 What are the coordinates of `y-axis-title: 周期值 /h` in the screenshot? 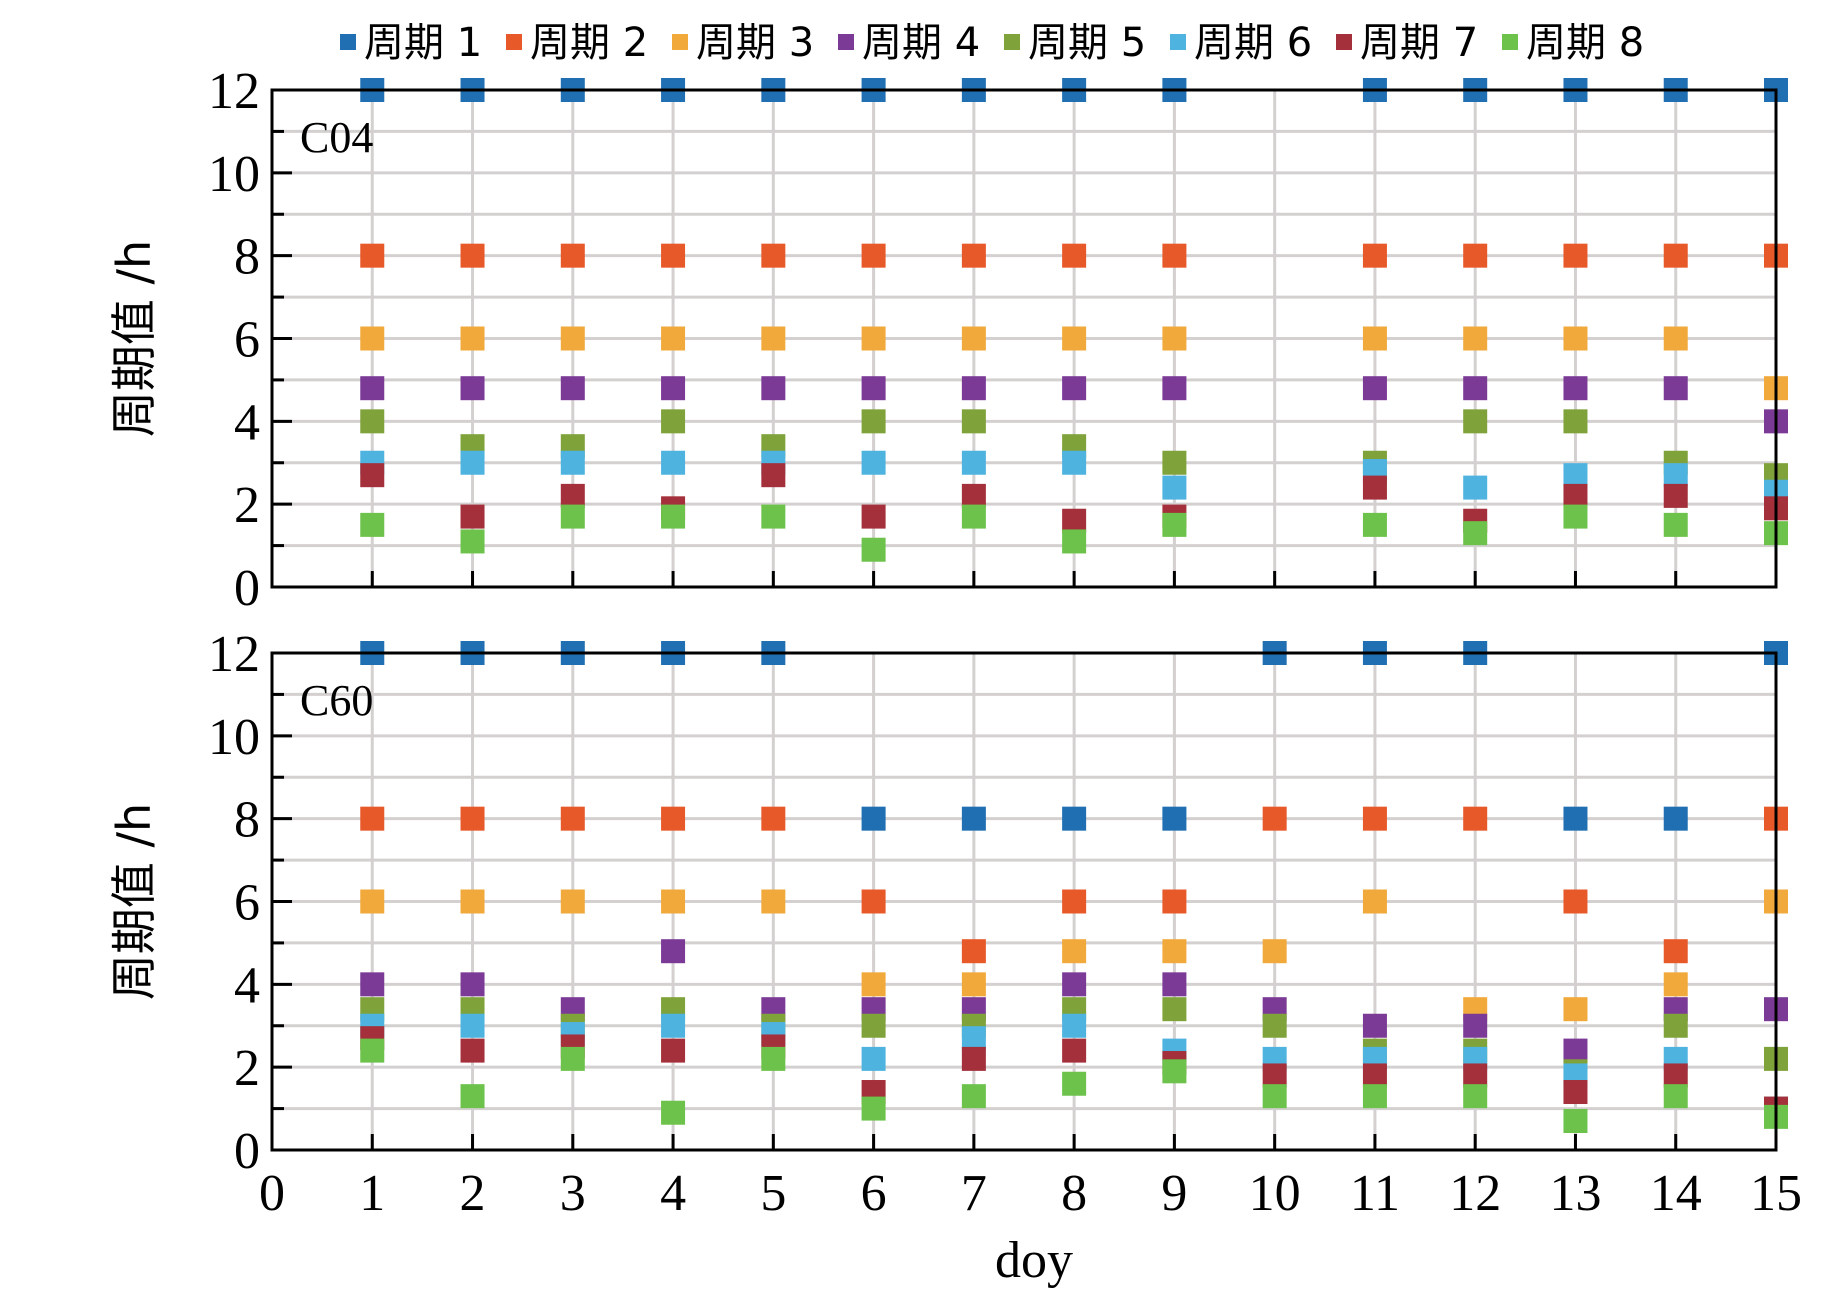 It's located at (134, 338).